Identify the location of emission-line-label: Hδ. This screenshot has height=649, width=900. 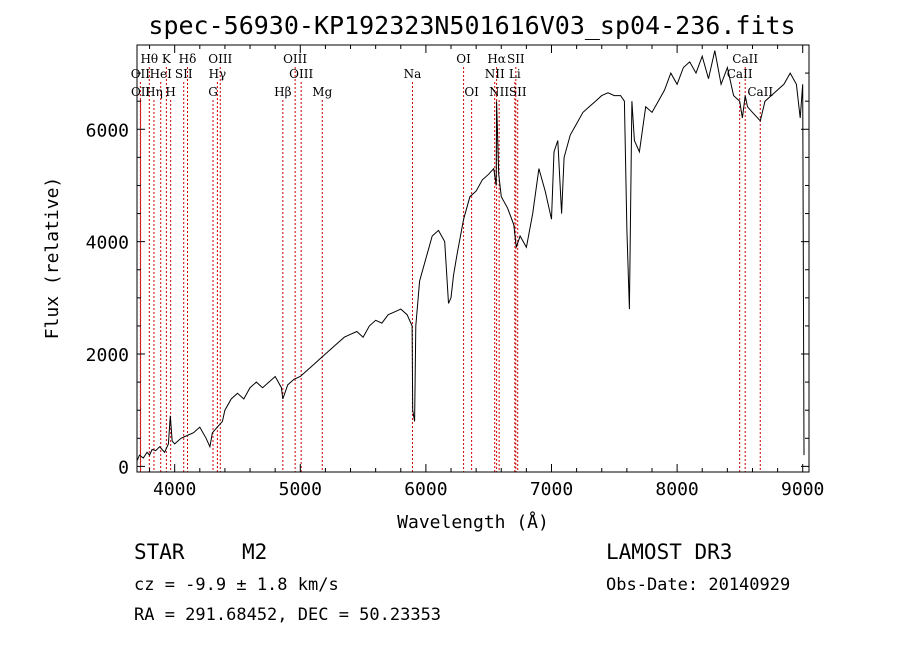
(188, 59).